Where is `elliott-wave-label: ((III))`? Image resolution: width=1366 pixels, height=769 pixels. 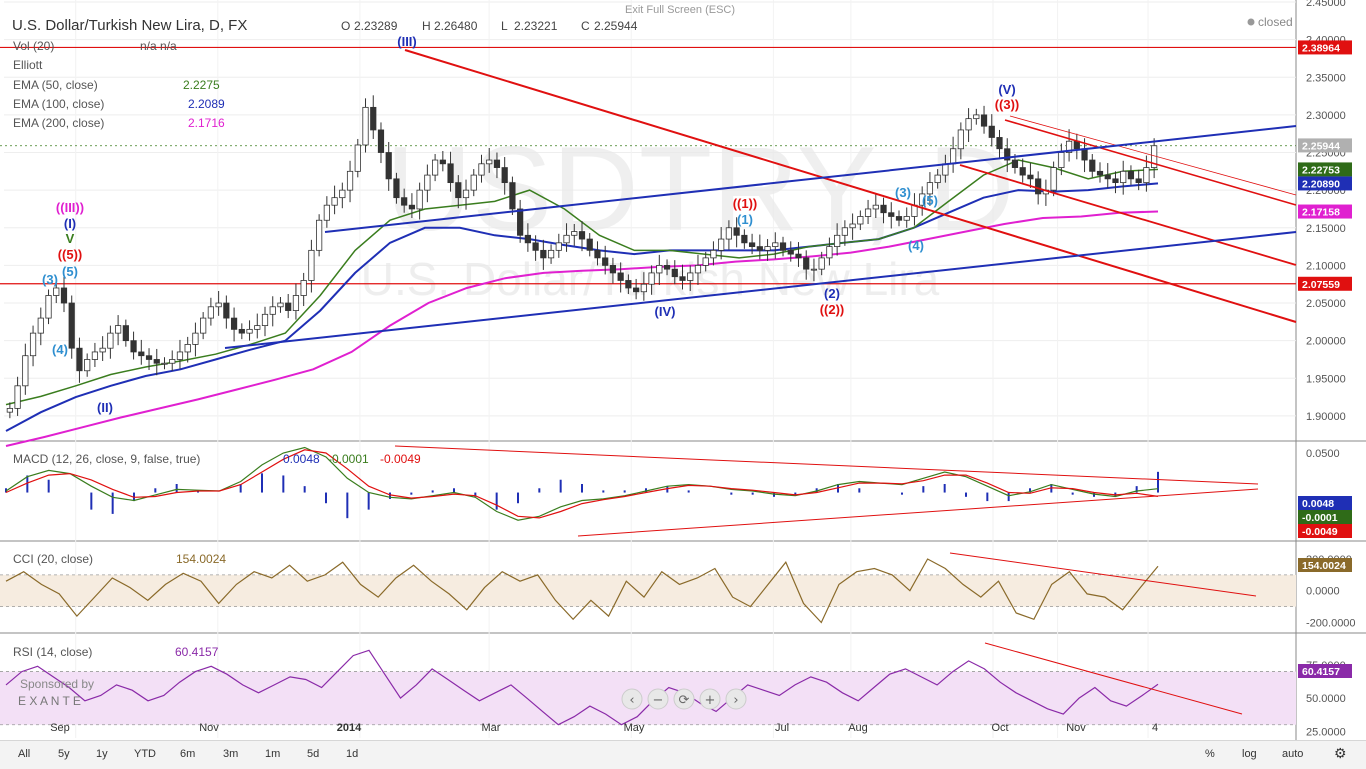 elliott-wave-label: ((III)) is located at coordinates (70, 207).